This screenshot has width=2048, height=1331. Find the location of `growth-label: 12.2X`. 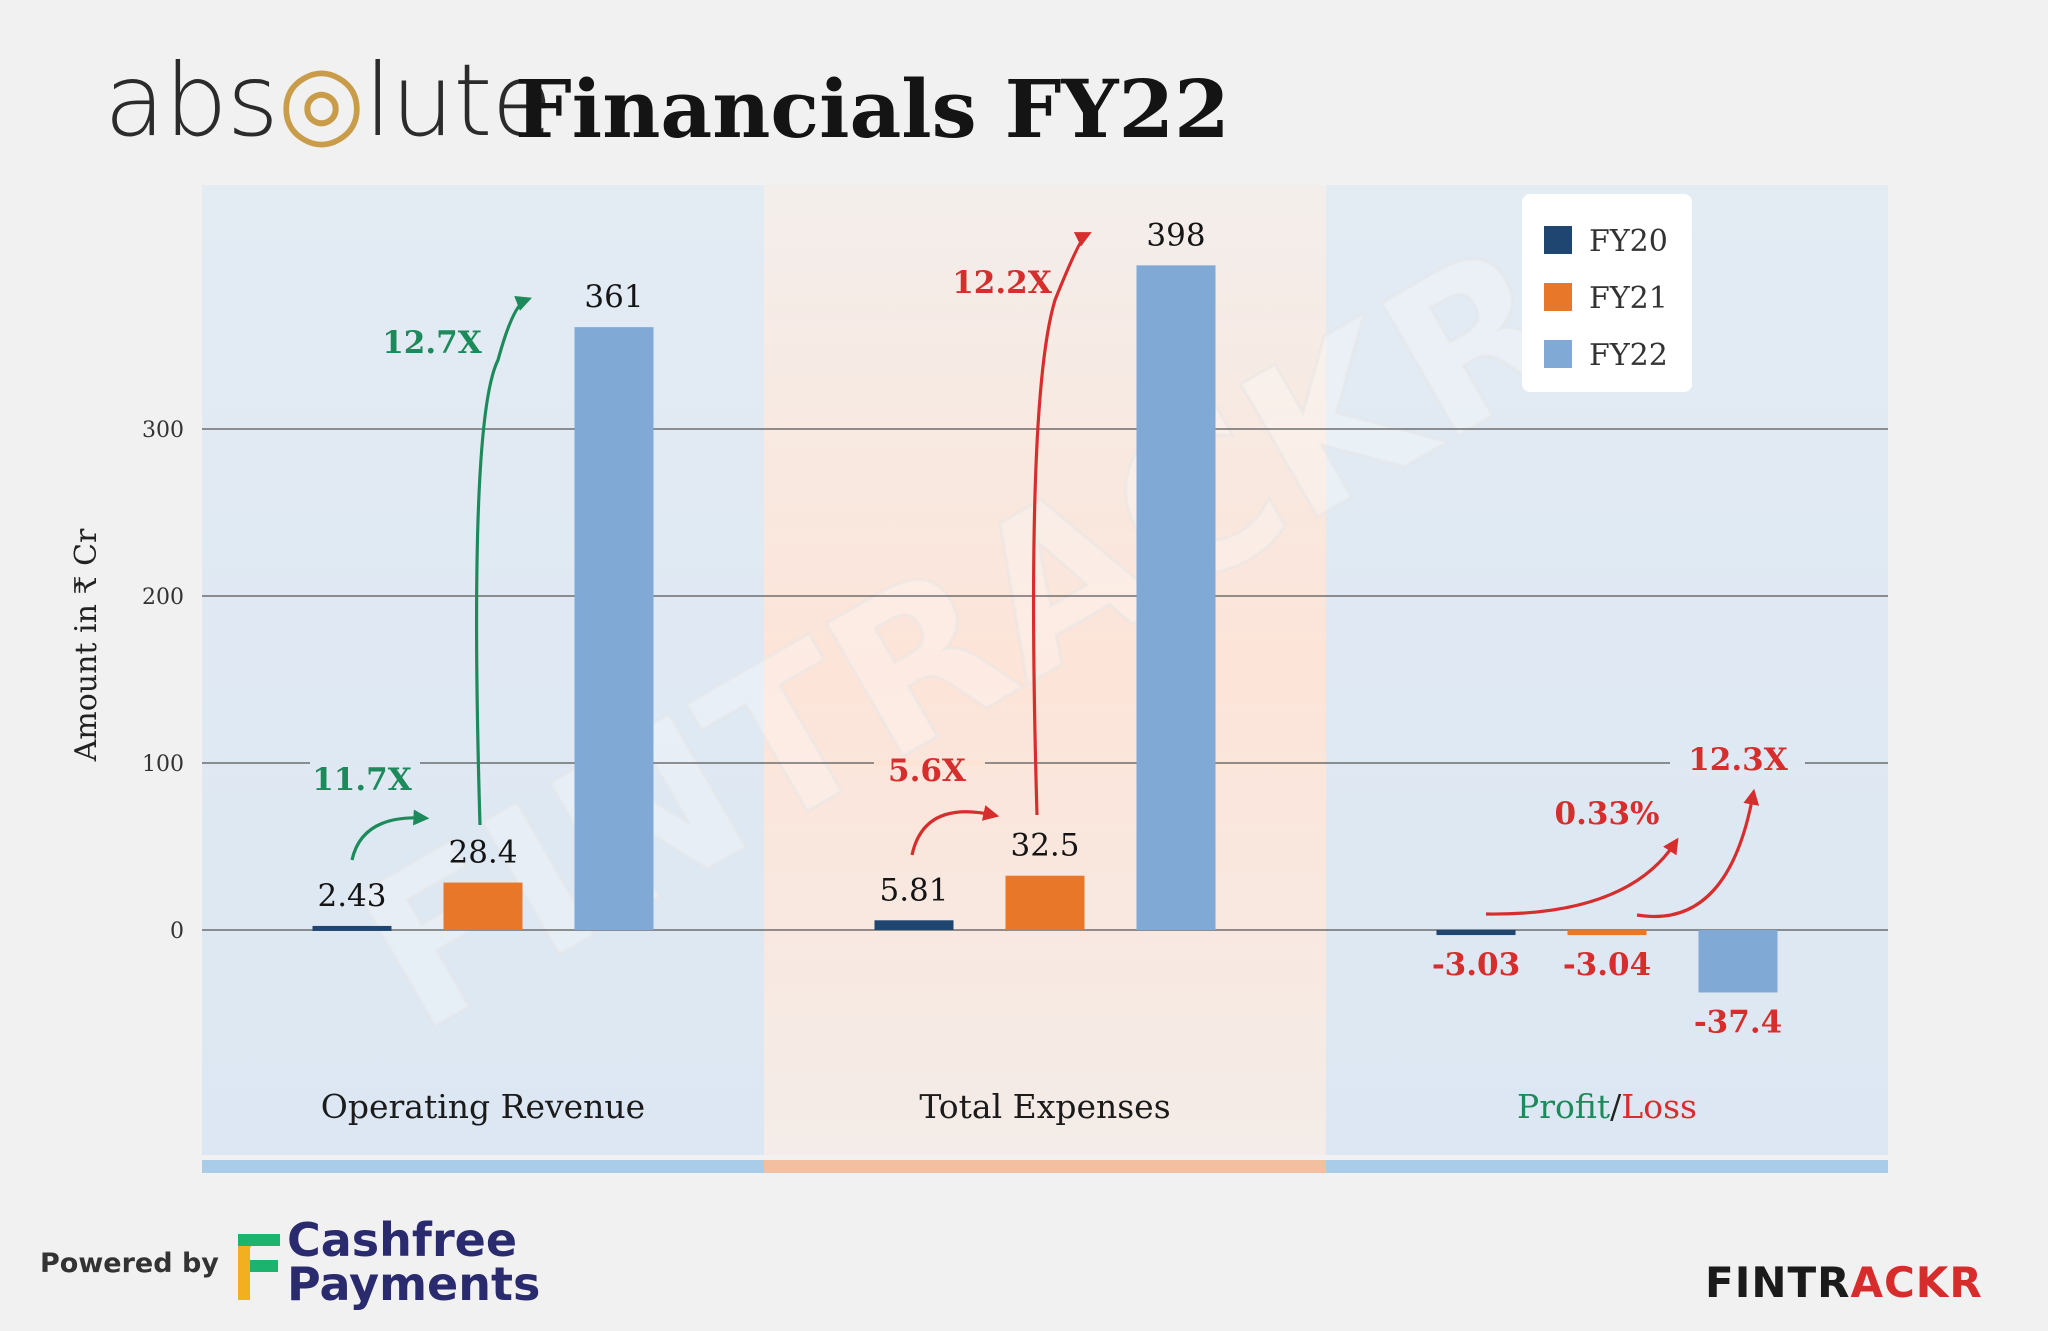

growth-label: 12.2X is located at coordinates (1002, 283).